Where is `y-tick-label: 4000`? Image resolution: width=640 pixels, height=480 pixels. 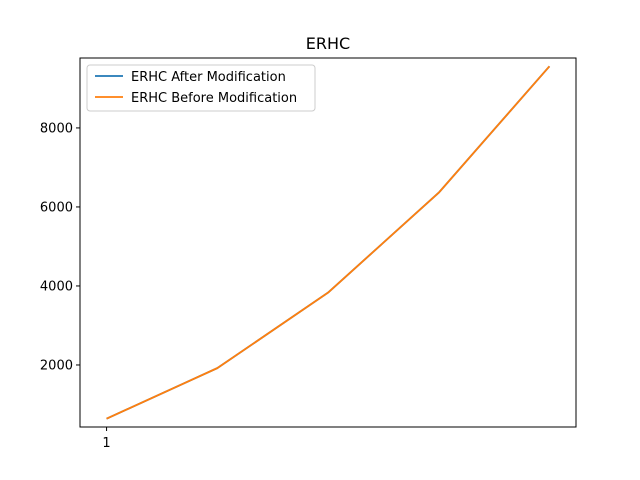
y-tick-label: 4000 is located at coordinates (56, 286).